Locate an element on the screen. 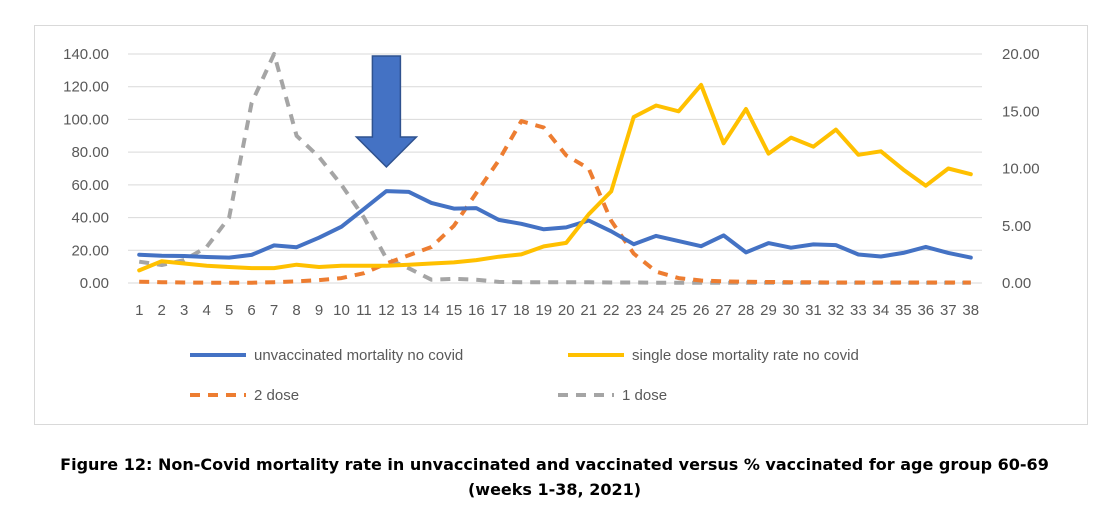  x-tick-label: 23 is located at coordinates (633, 310).